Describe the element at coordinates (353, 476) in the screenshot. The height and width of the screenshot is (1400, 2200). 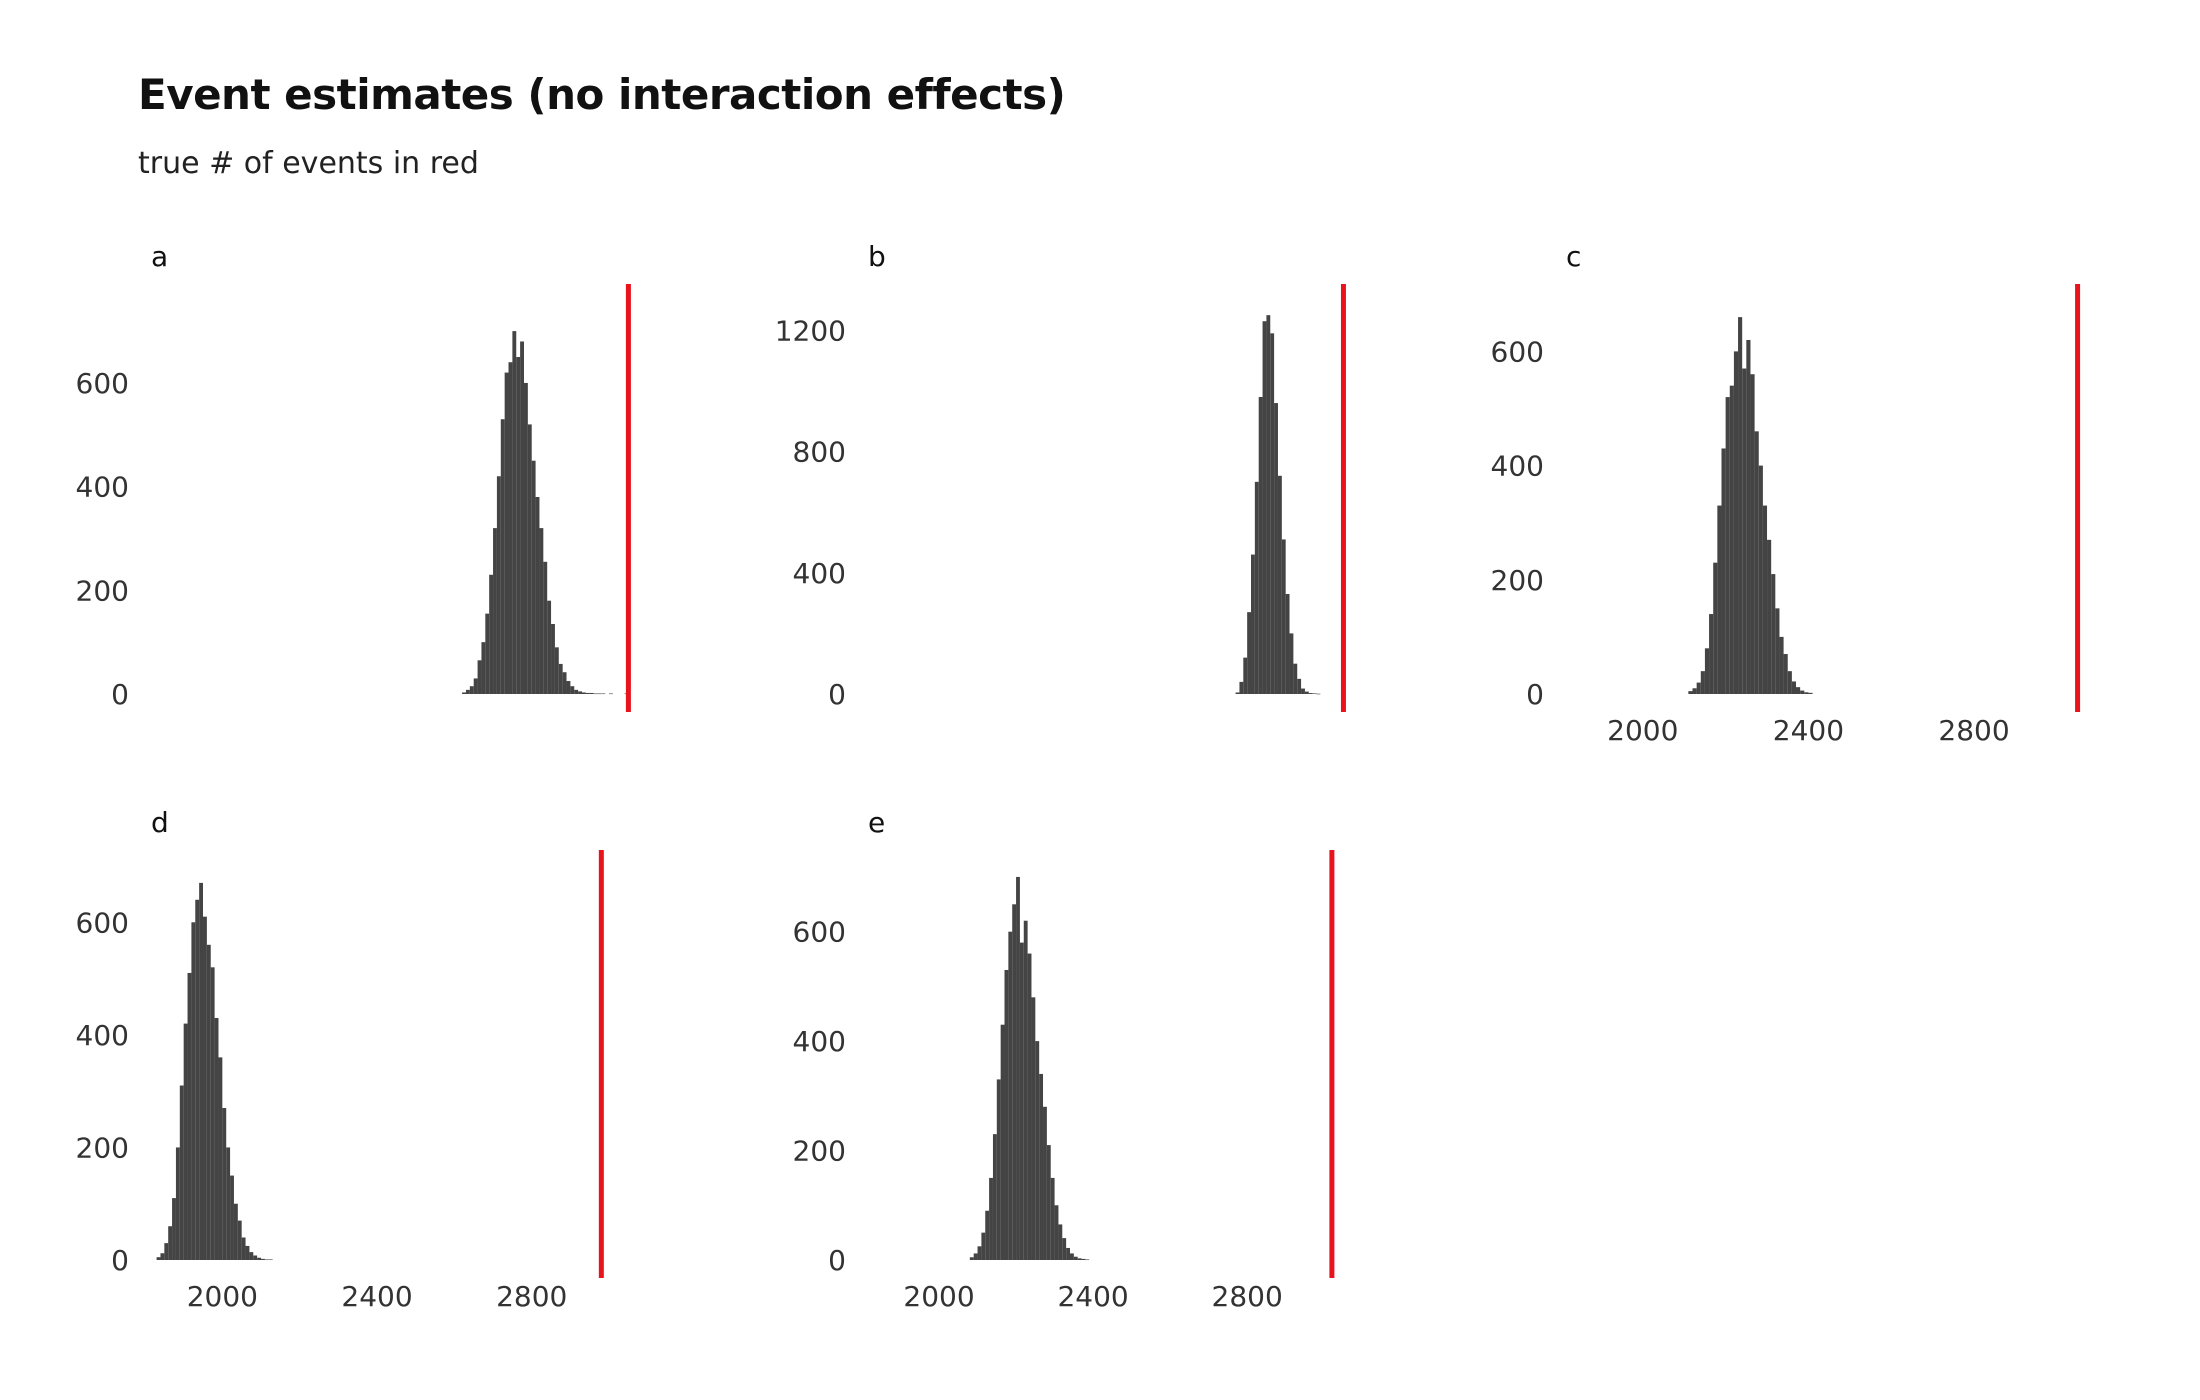
I see `facet-panel-a: a 0 200 400 600` at that location.